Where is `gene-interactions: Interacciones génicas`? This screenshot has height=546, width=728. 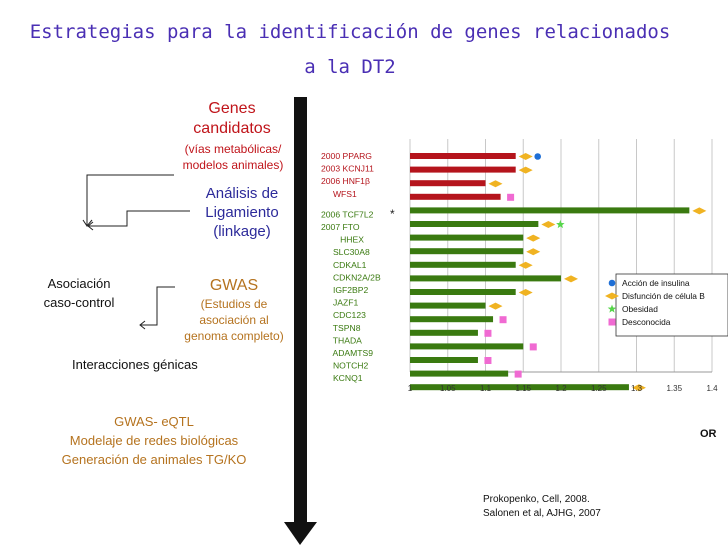 gene-interactions: Interacciones génicas is located at coordinates (135, 364).